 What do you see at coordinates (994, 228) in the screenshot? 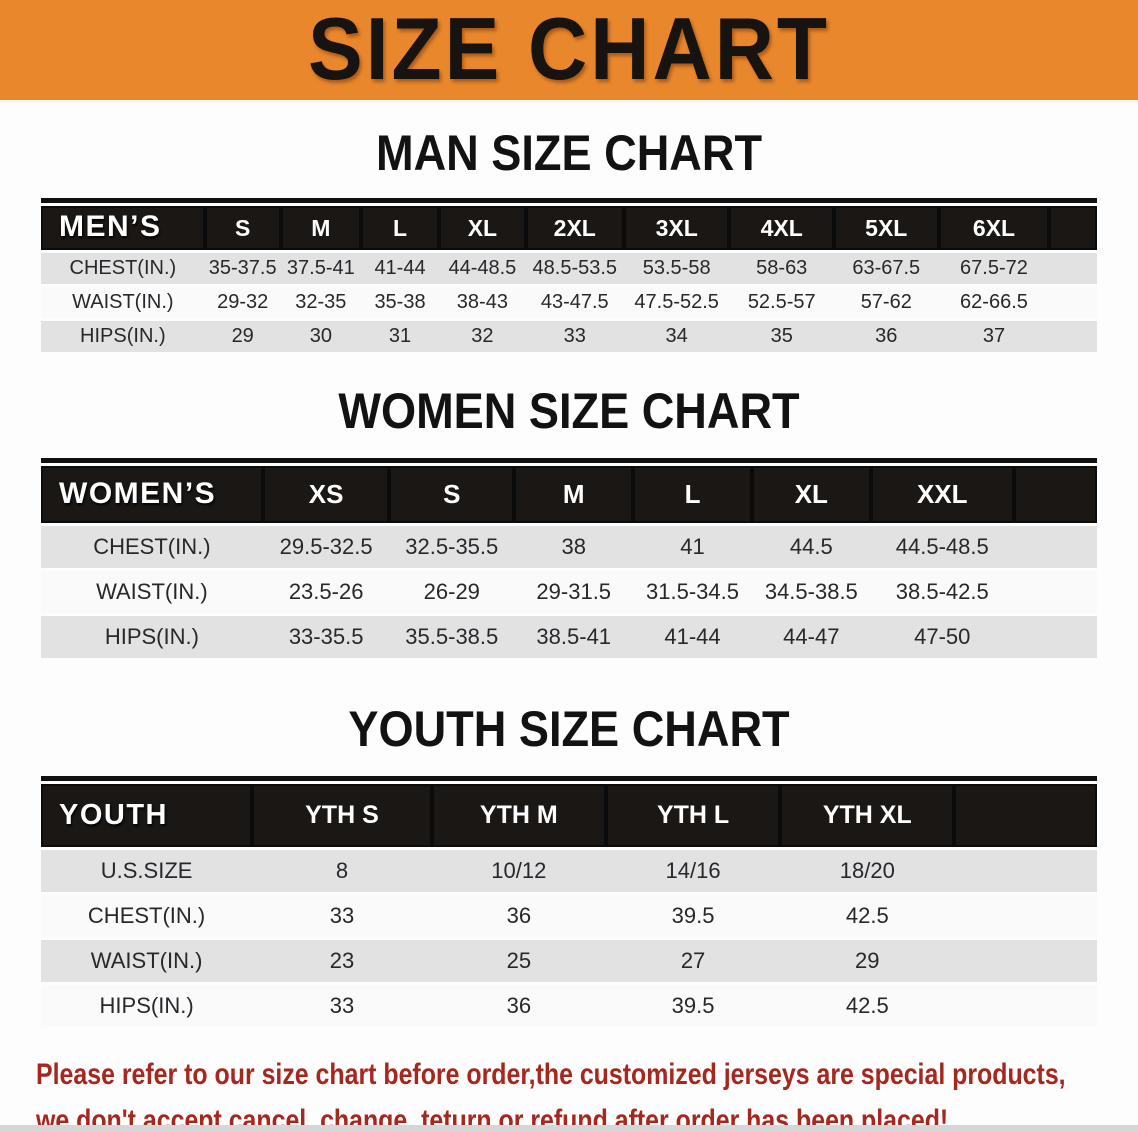
I see `size-column-header: 6XL` at bounding box center [994, 228].